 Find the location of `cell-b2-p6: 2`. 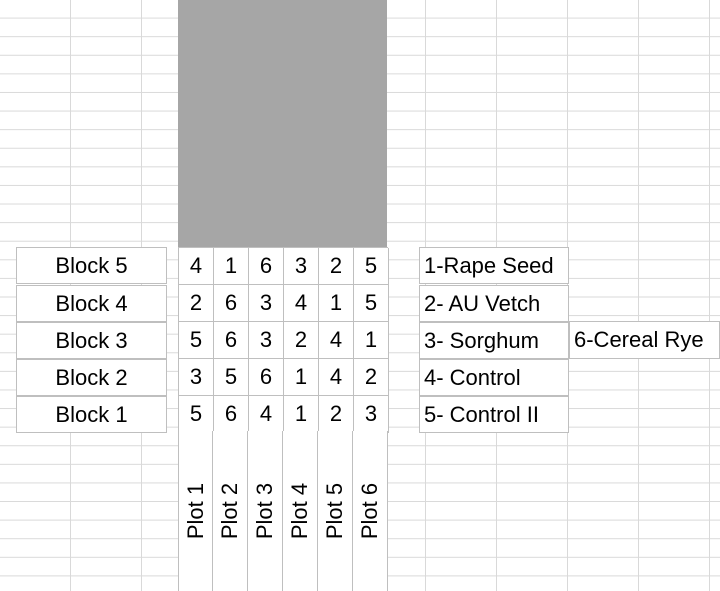

cell-b2-p6: 2 is located at coordinates (371, 377).